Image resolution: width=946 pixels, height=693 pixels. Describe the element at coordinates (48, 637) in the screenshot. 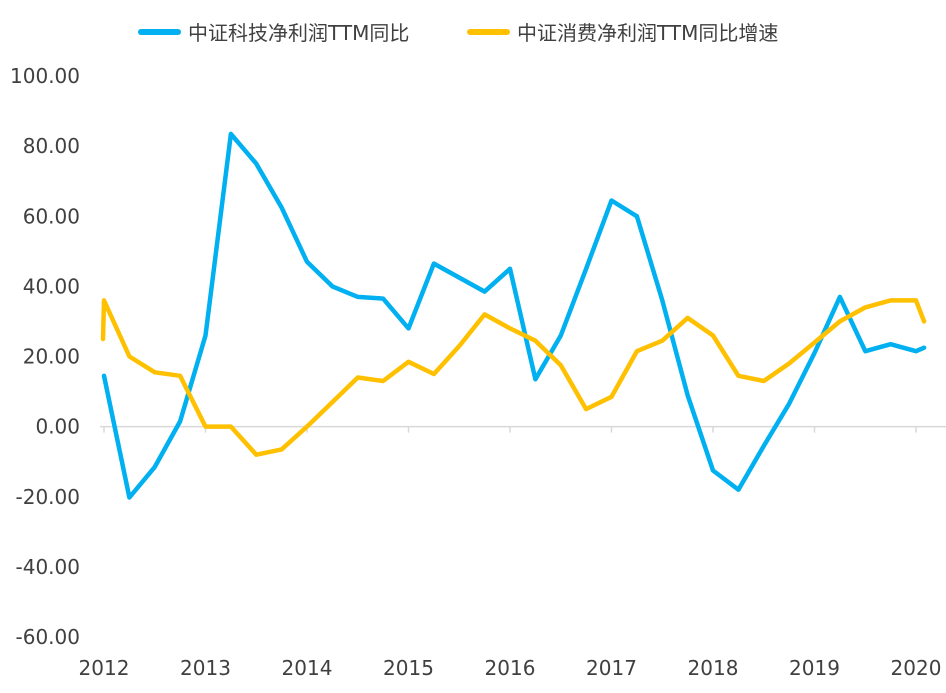

I see `y-tick-label: -60.00` at that location.